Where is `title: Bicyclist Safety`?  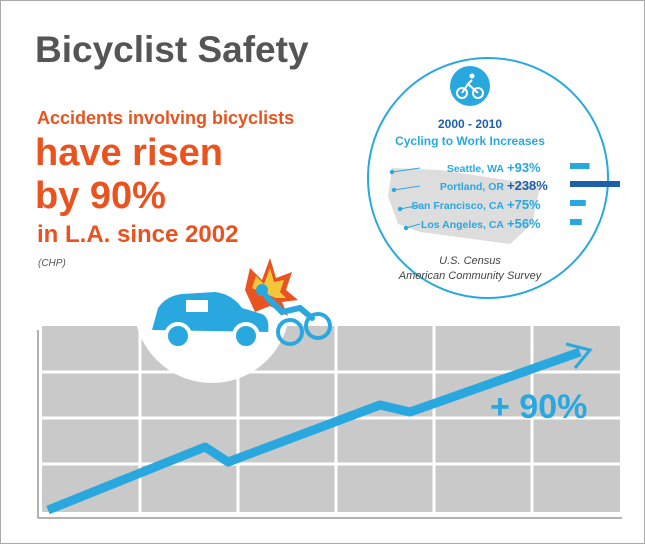 title: Bicyclist Safety is located at coordinates (172, 49).